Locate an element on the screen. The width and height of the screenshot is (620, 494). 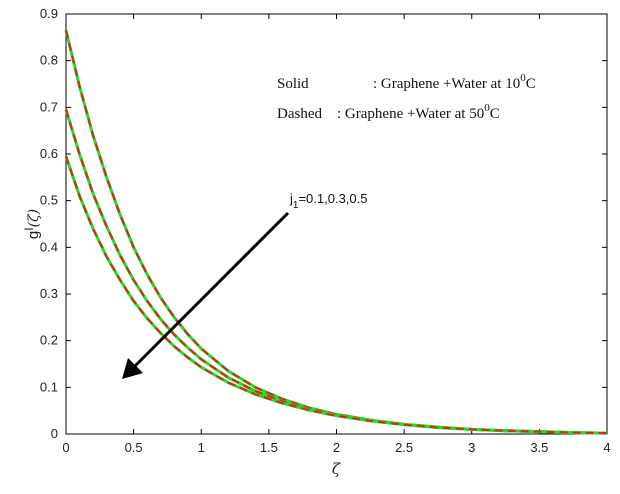
legend-dashed-sup: 0 is located at coordinates (487, 108).